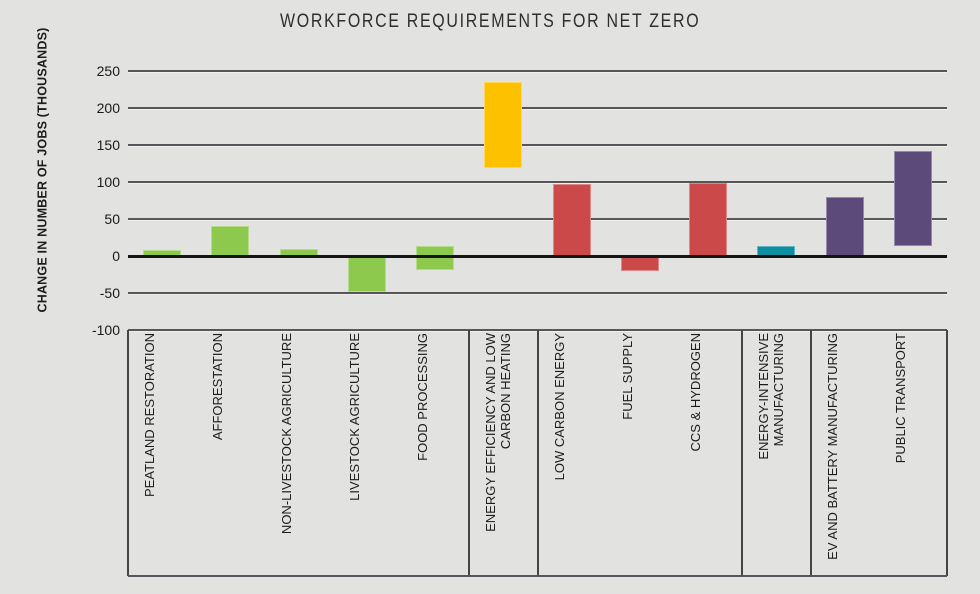  Describe the element at coordinates (108, 71) in the screenshot. I see `y-tick-label: 250` at that location.